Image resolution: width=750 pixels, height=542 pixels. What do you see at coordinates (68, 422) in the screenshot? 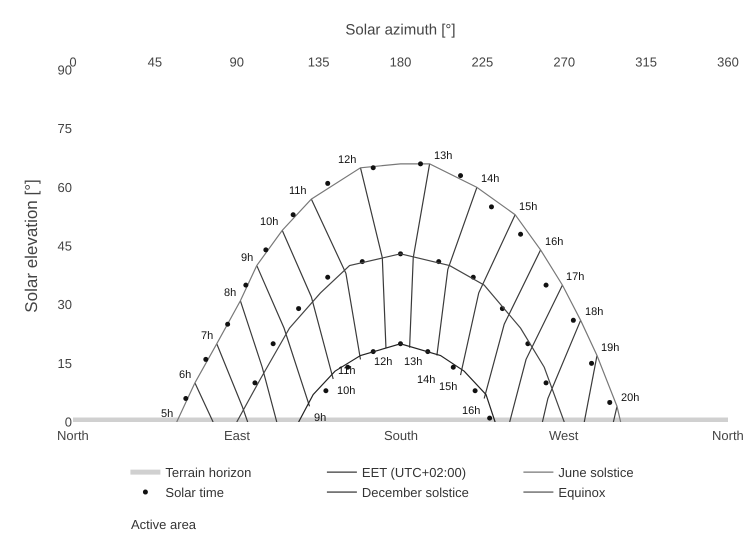
I see `y-tick-label: 0` at bounding box center [68, 422].